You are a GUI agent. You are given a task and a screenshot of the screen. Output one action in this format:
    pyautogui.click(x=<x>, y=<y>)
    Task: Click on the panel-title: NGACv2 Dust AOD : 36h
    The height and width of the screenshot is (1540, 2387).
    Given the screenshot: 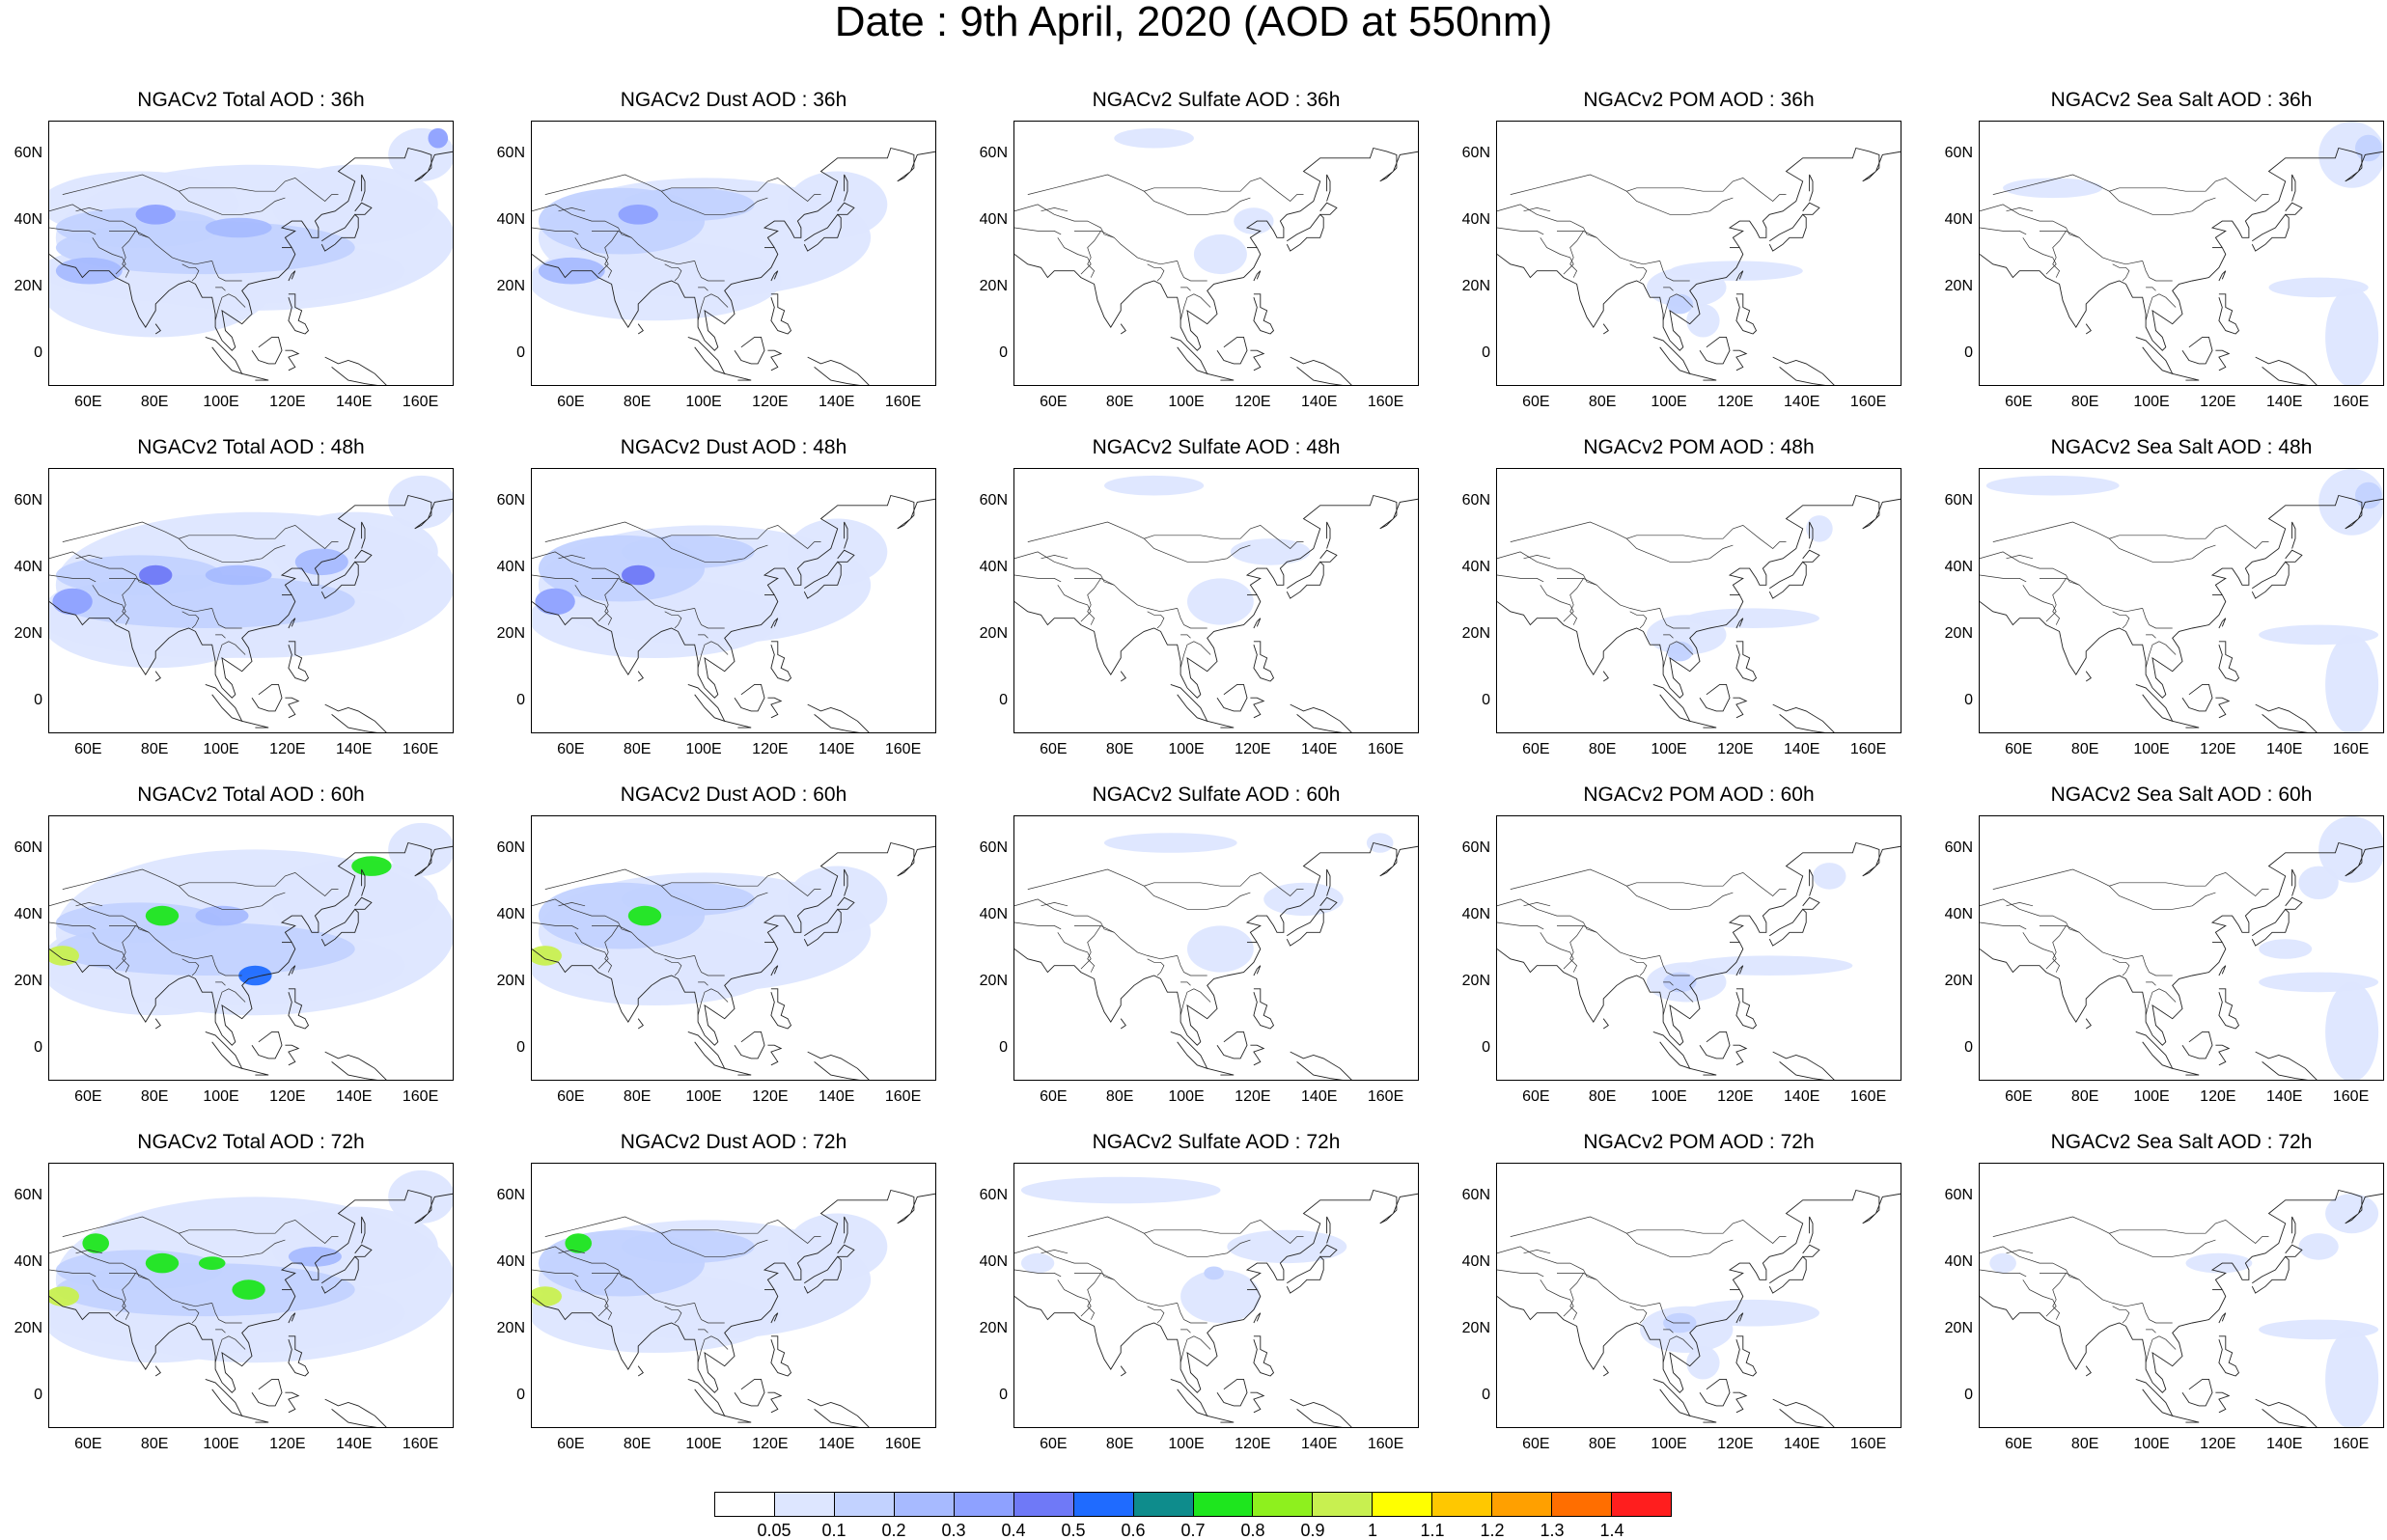 What is the action you would take?
    pyautogui.click(x=733, y=100)
    